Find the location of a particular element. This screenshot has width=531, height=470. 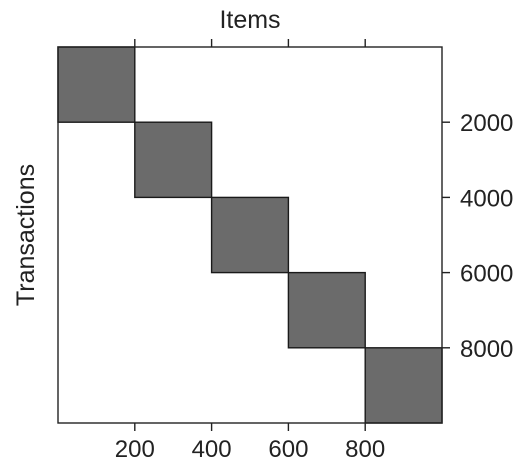

x-tick-label-600: 600 is located at coordinates (288, 449).